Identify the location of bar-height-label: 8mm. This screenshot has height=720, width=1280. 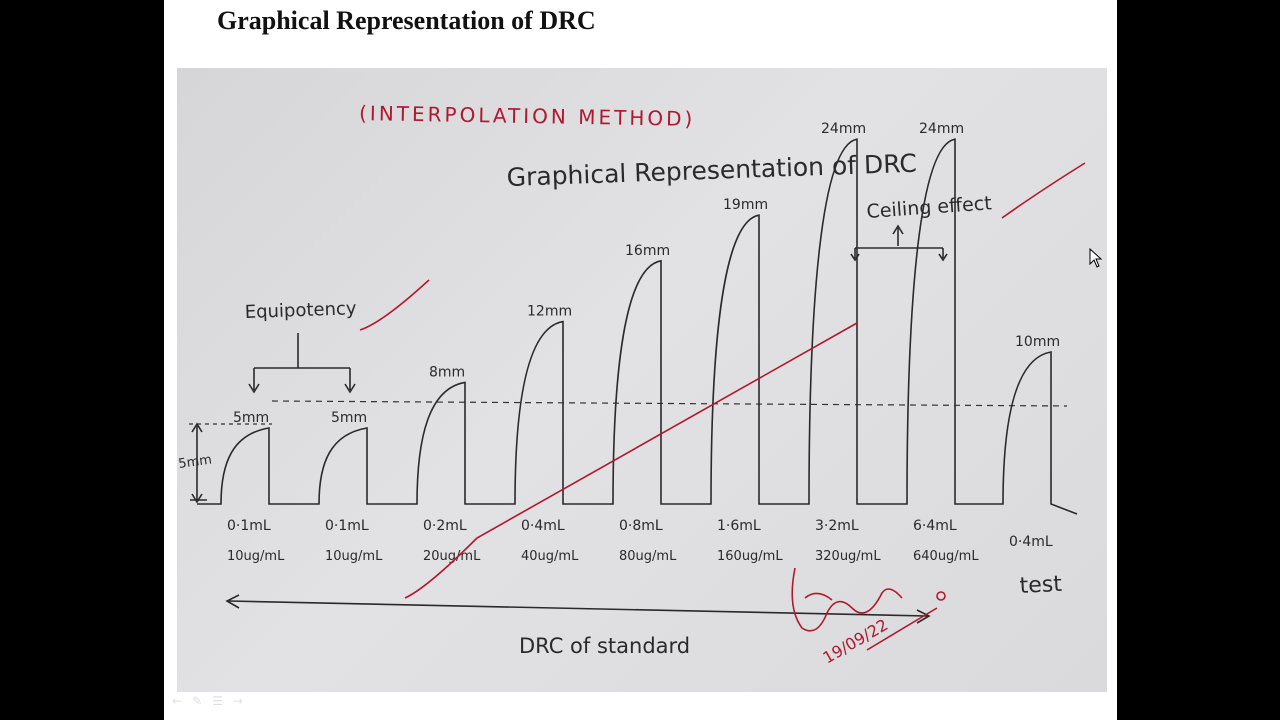
(447, 372).